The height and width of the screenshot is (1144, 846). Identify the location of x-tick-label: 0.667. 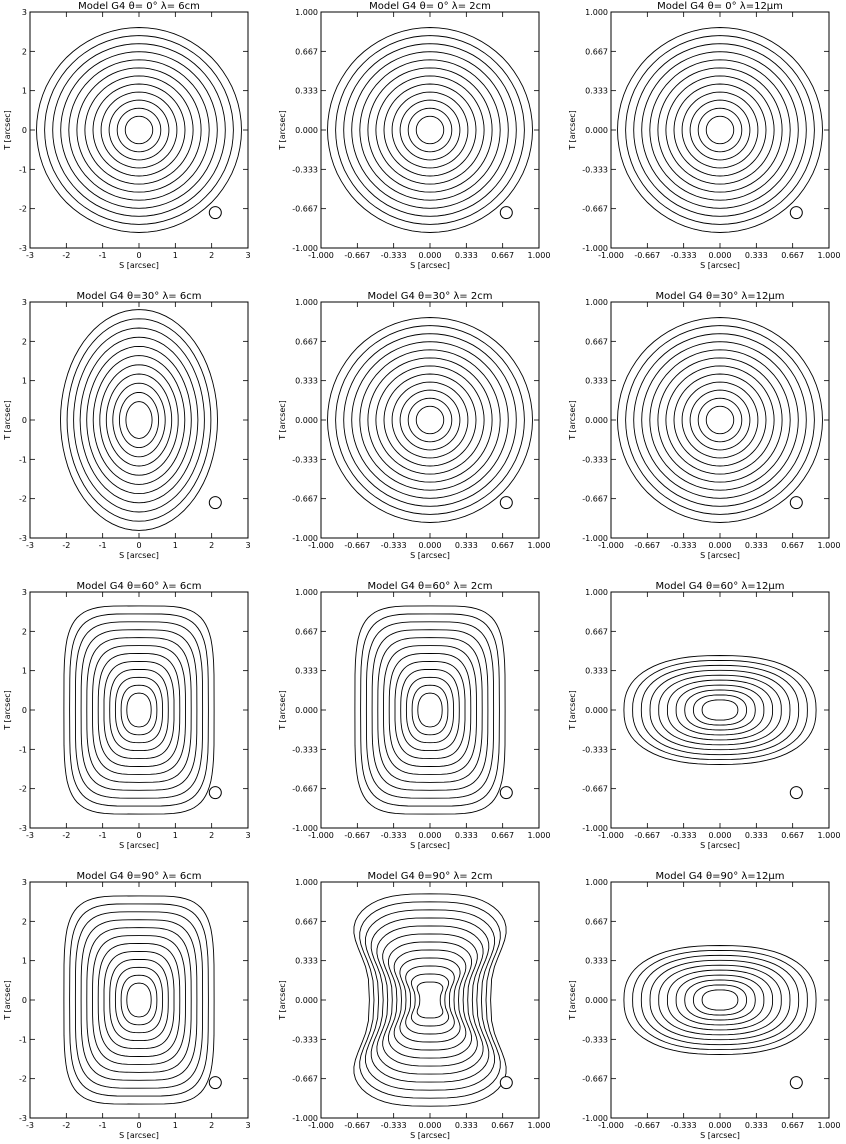
(502, 835).